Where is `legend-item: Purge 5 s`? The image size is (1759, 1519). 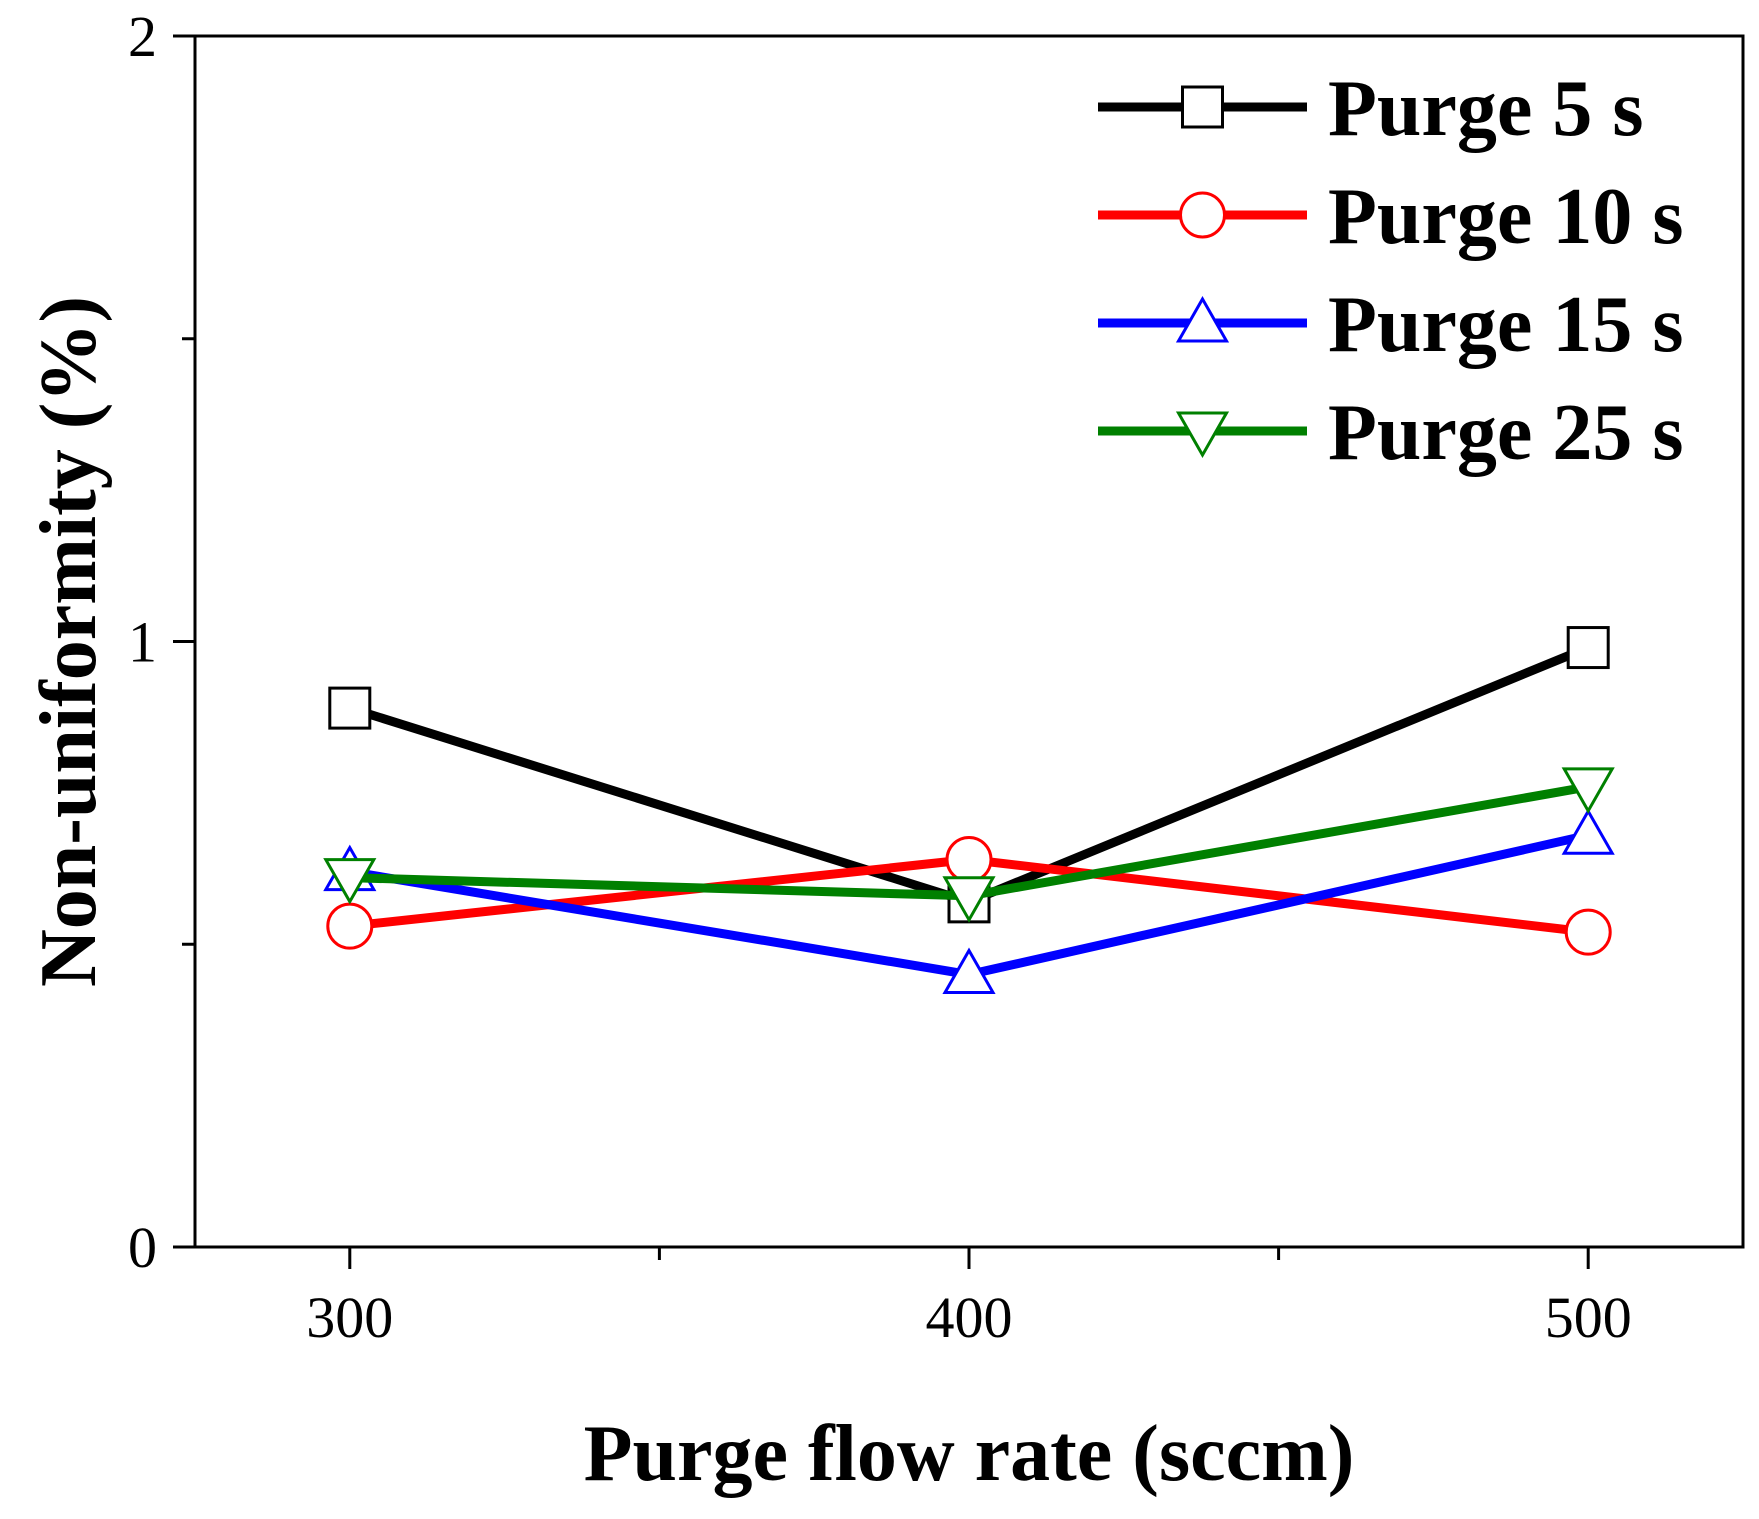
legend-item: Purge 5 s is located at coordinates (1371, 109).